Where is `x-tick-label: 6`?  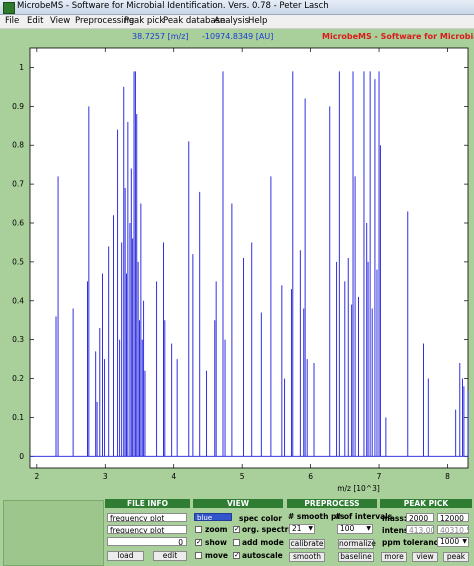 x-tick-label: 6 is located at coordinates (310, 476).